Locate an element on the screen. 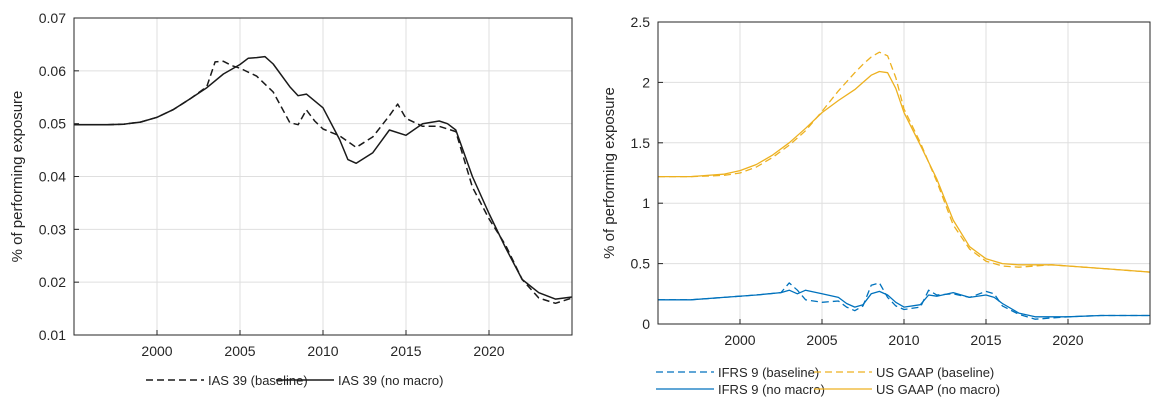 Image resolution: width=1154 pixels, height=403 pixels. legend-item: US GAAP (no macro) is located at coordinates (907, 389).